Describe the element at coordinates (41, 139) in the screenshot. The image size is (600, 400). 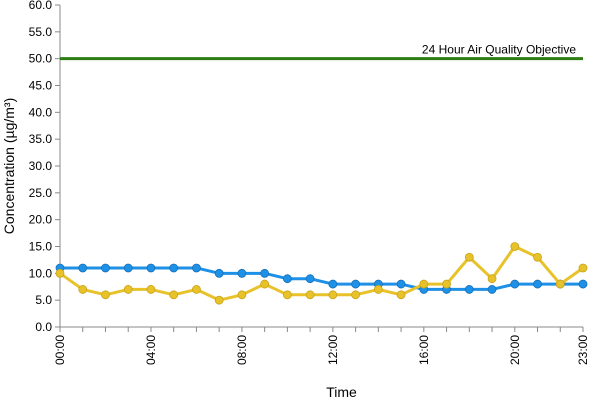
I see `y-tick-label: 35.0` at that location.